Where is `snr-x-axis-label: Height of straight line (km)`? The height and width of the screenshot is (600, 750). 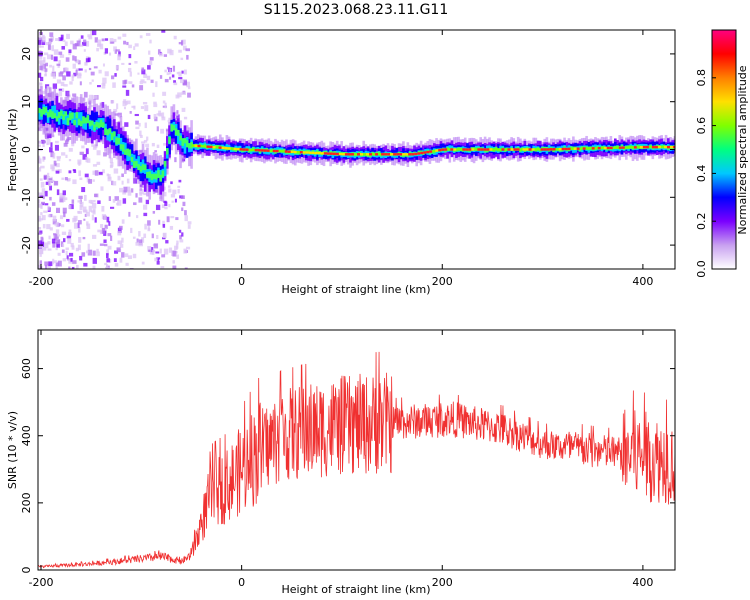
snr-x-axis-label: Height of straight line (km) is located at coordinates (355, 589).